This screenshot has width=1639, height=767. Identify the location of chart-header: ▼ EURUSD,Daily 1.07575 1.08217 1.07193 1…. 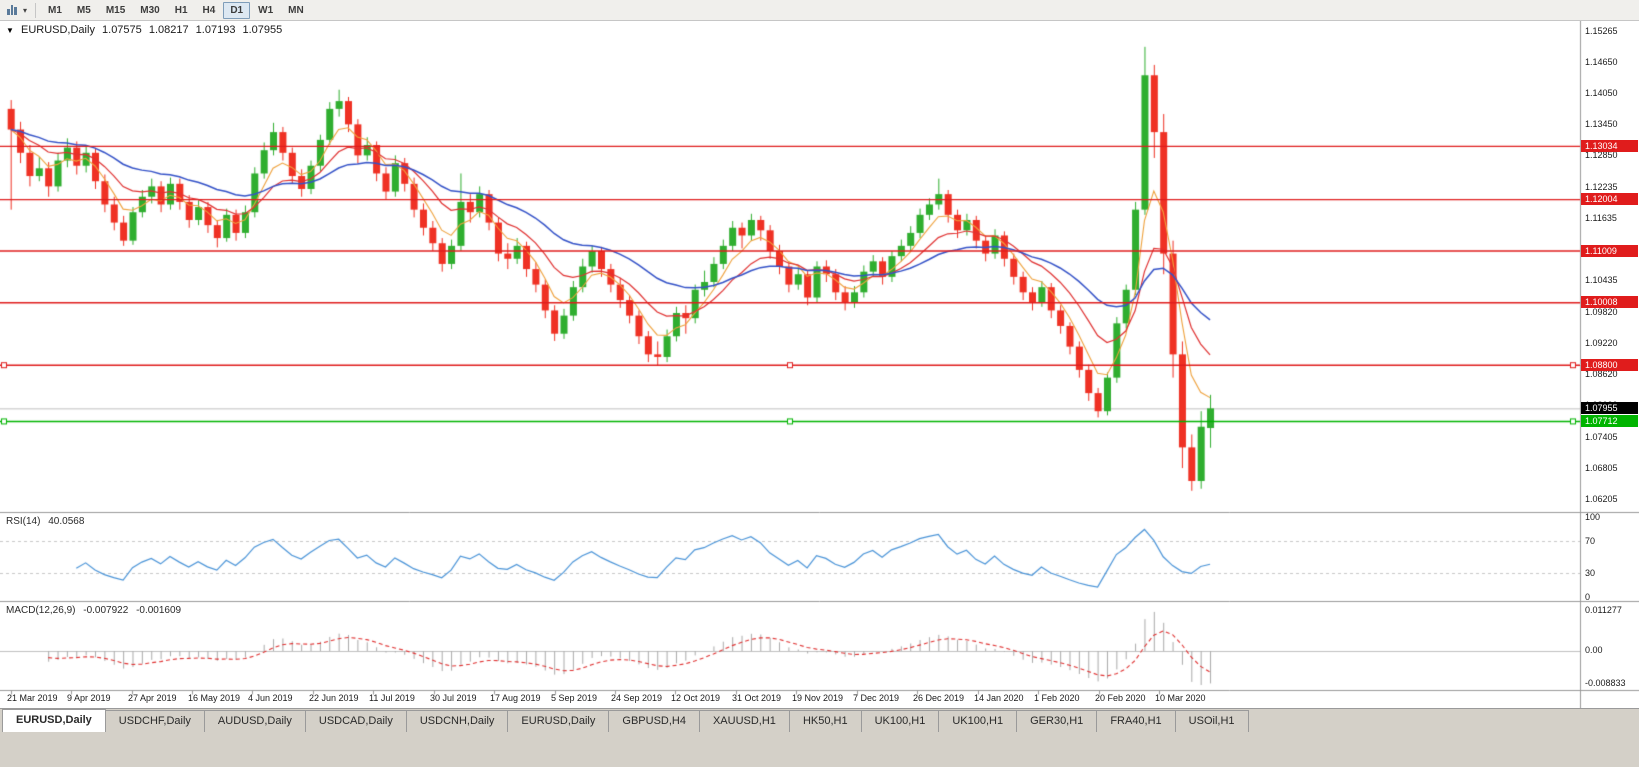
(146, 30).